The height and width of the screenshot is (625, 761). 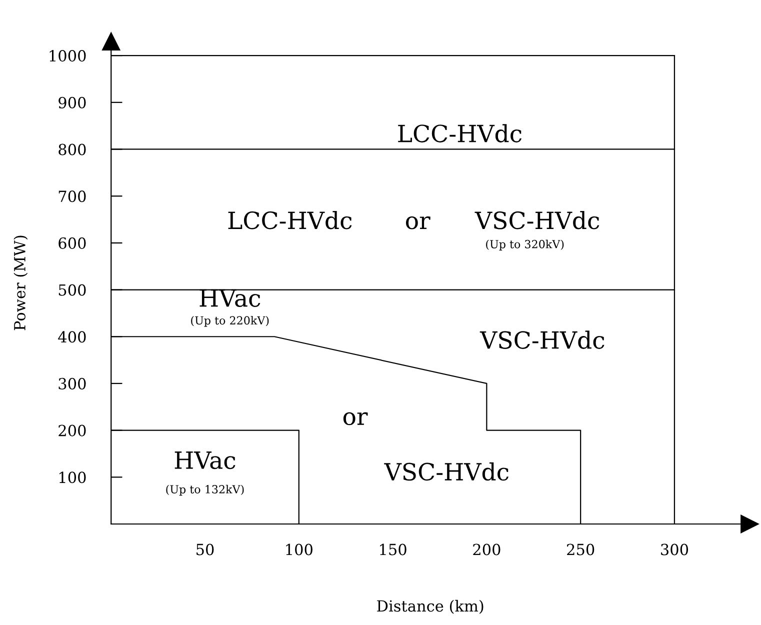 I want to click on y-tick-label: 100, so click(x=72, y=478).